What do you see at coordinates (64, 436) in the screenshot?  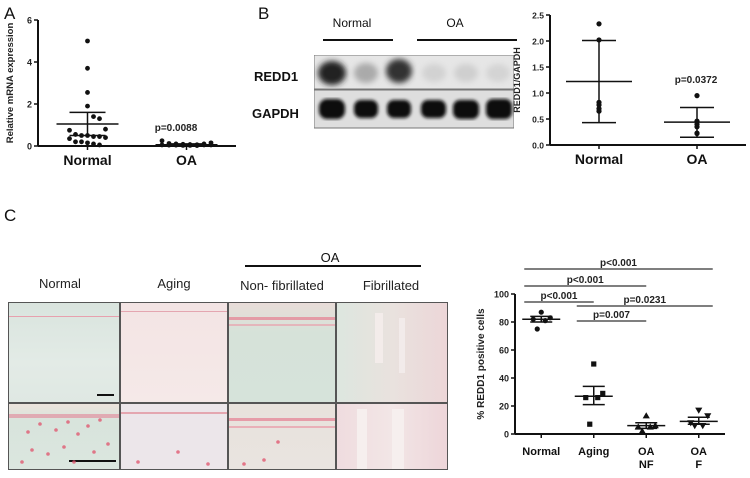 I see `hist-tile-normal-high` at bounding box center [64, 436].